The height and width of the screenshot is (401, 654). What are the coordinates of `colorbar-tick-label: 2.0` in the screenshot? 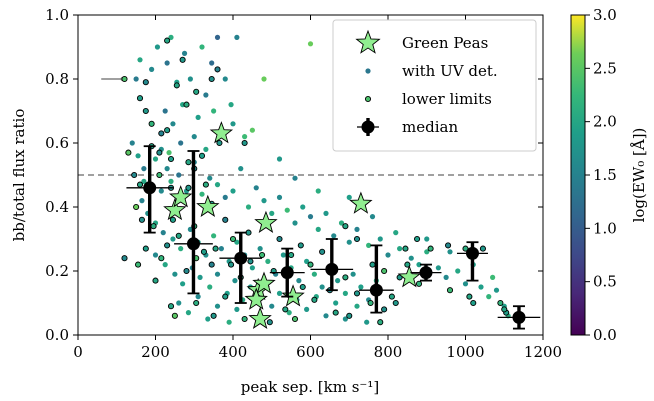 It's located at (605, 122).